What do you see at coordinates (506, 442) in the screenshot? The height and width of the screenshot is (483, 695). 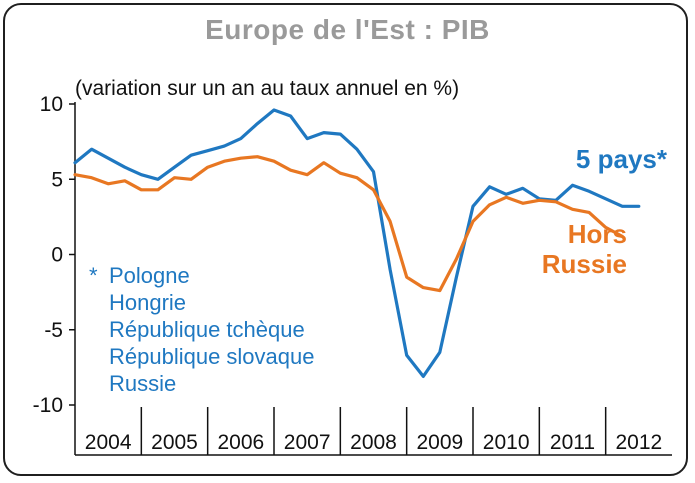 I see `x-tick-label: 2010` at bounding box center [506, 442].